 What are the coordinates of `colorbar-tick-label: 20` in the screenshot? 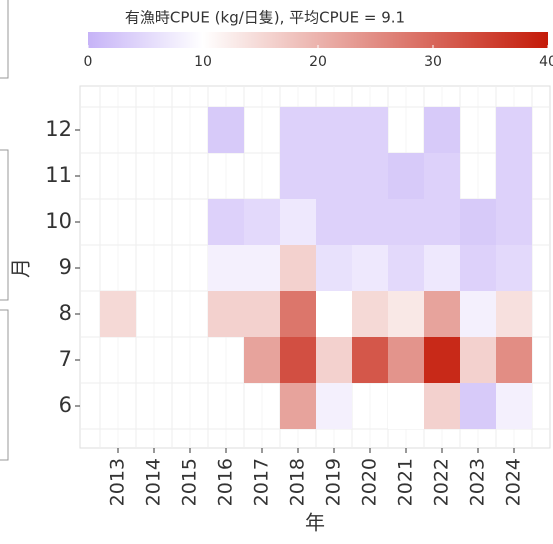 It's located at (318, 62).